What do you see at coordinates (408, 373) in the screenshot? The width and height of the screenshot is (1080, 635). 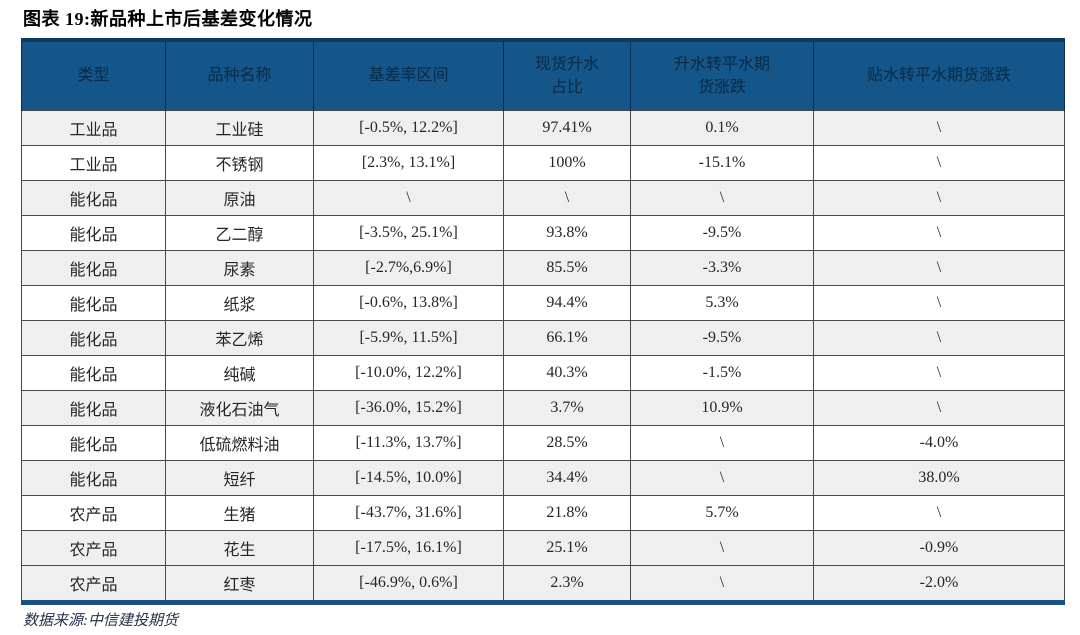 I see `cell-basis-rate-range: [-10.0%, 12.2%]` at bounding box center [408, 373].